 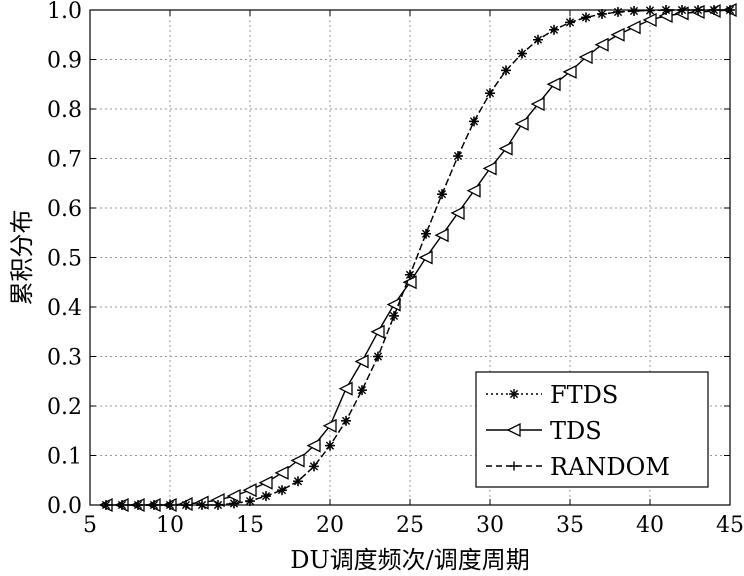 I want to click on y-tick-label: 1.0, so click(x=64, y=12).